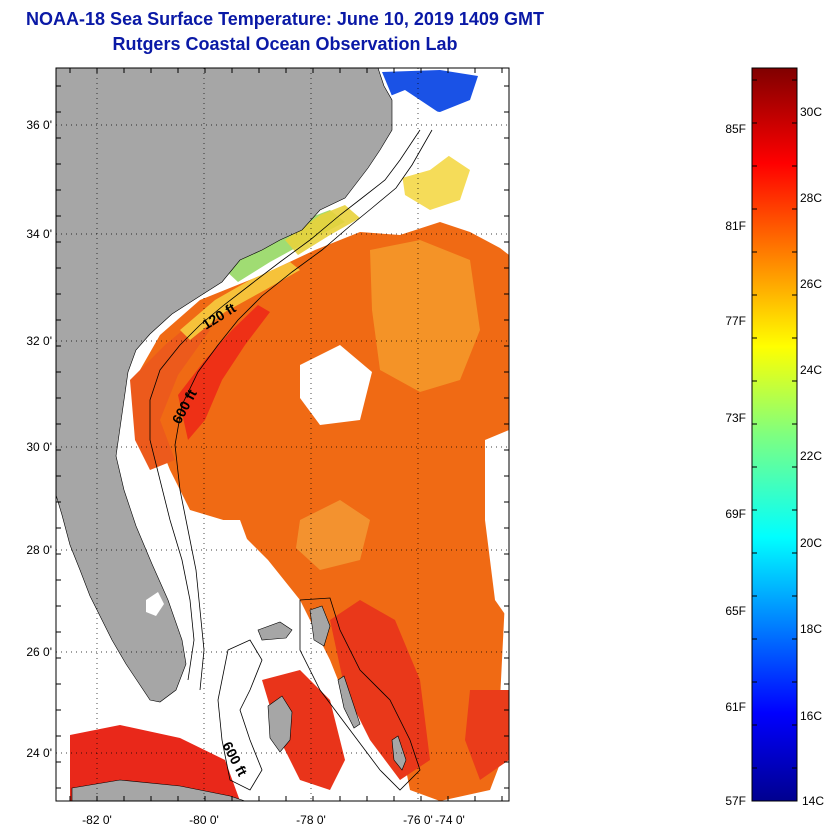 The width and height of the screenshot is (833, 832). What do you see at coordinates (275, 631) in the screenshot?
I see `land-grand-bahama` at bounding box center [275, 631].